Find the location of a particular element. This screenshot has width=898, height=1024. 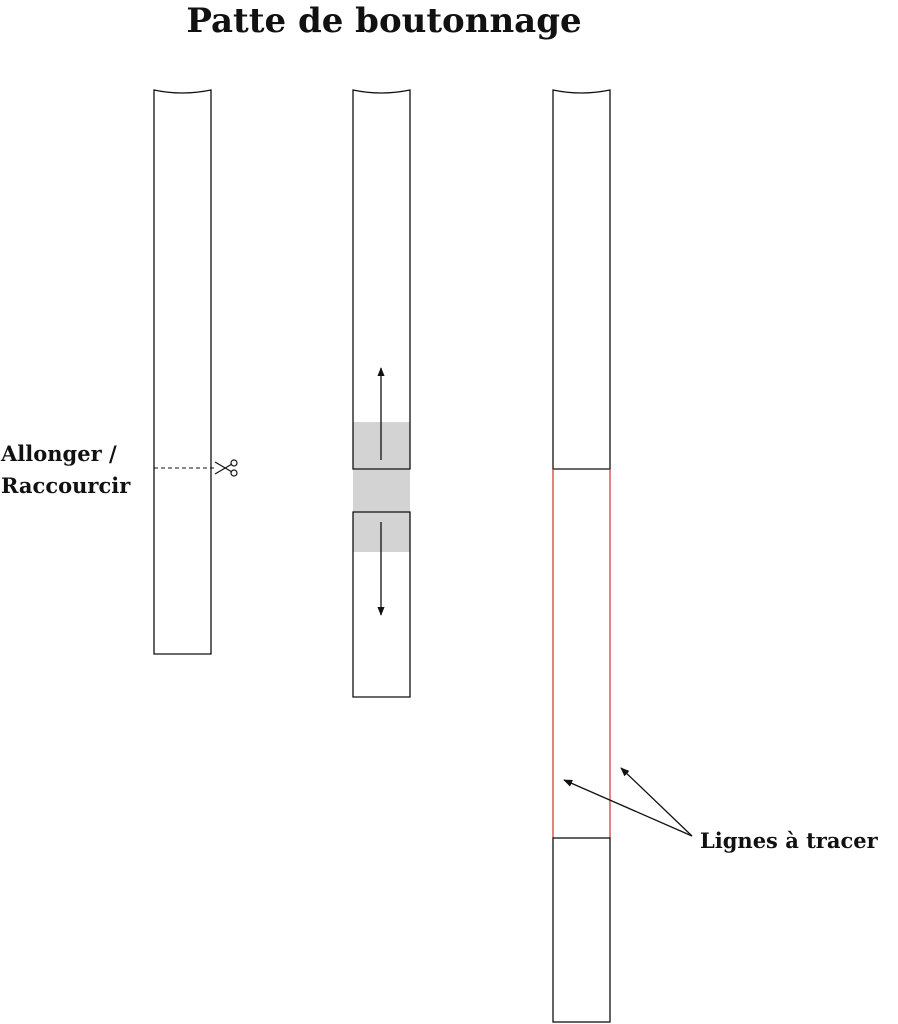

label: Allonger / is located at coordinates (58, 453).